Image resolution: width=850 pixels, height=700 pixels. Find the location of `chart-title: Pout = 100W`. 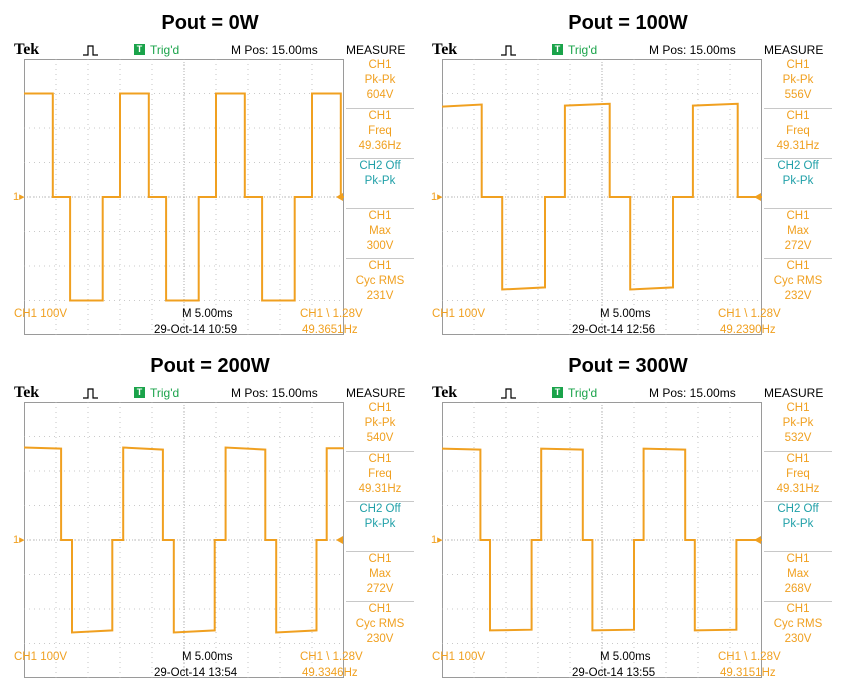

chart-title: Pout = 100W is located at coordinates (628, 23).